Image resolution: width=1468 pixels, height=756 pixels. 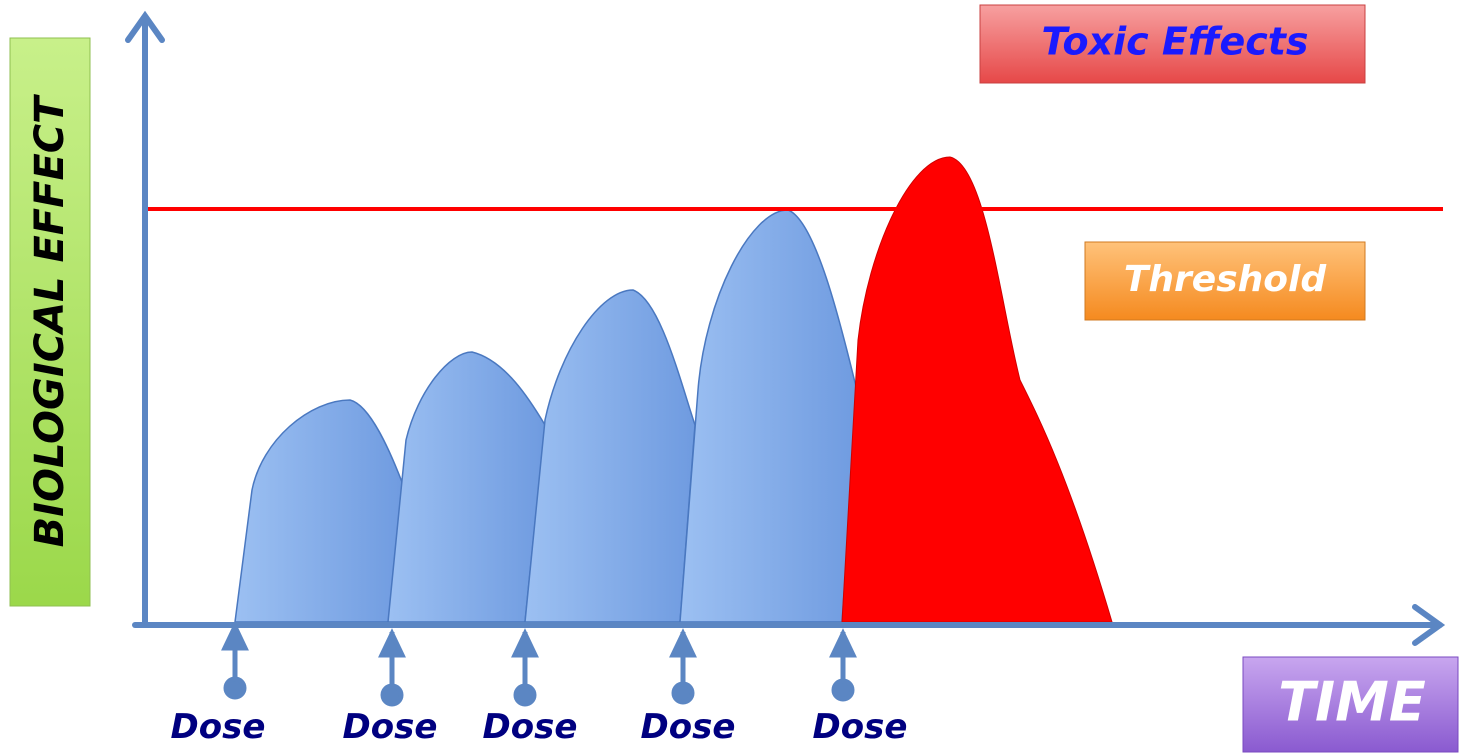 What do you see at coordinates (977, 389) in the screenshot?
I see `toxic-peak` at bounding box center [977, 389].